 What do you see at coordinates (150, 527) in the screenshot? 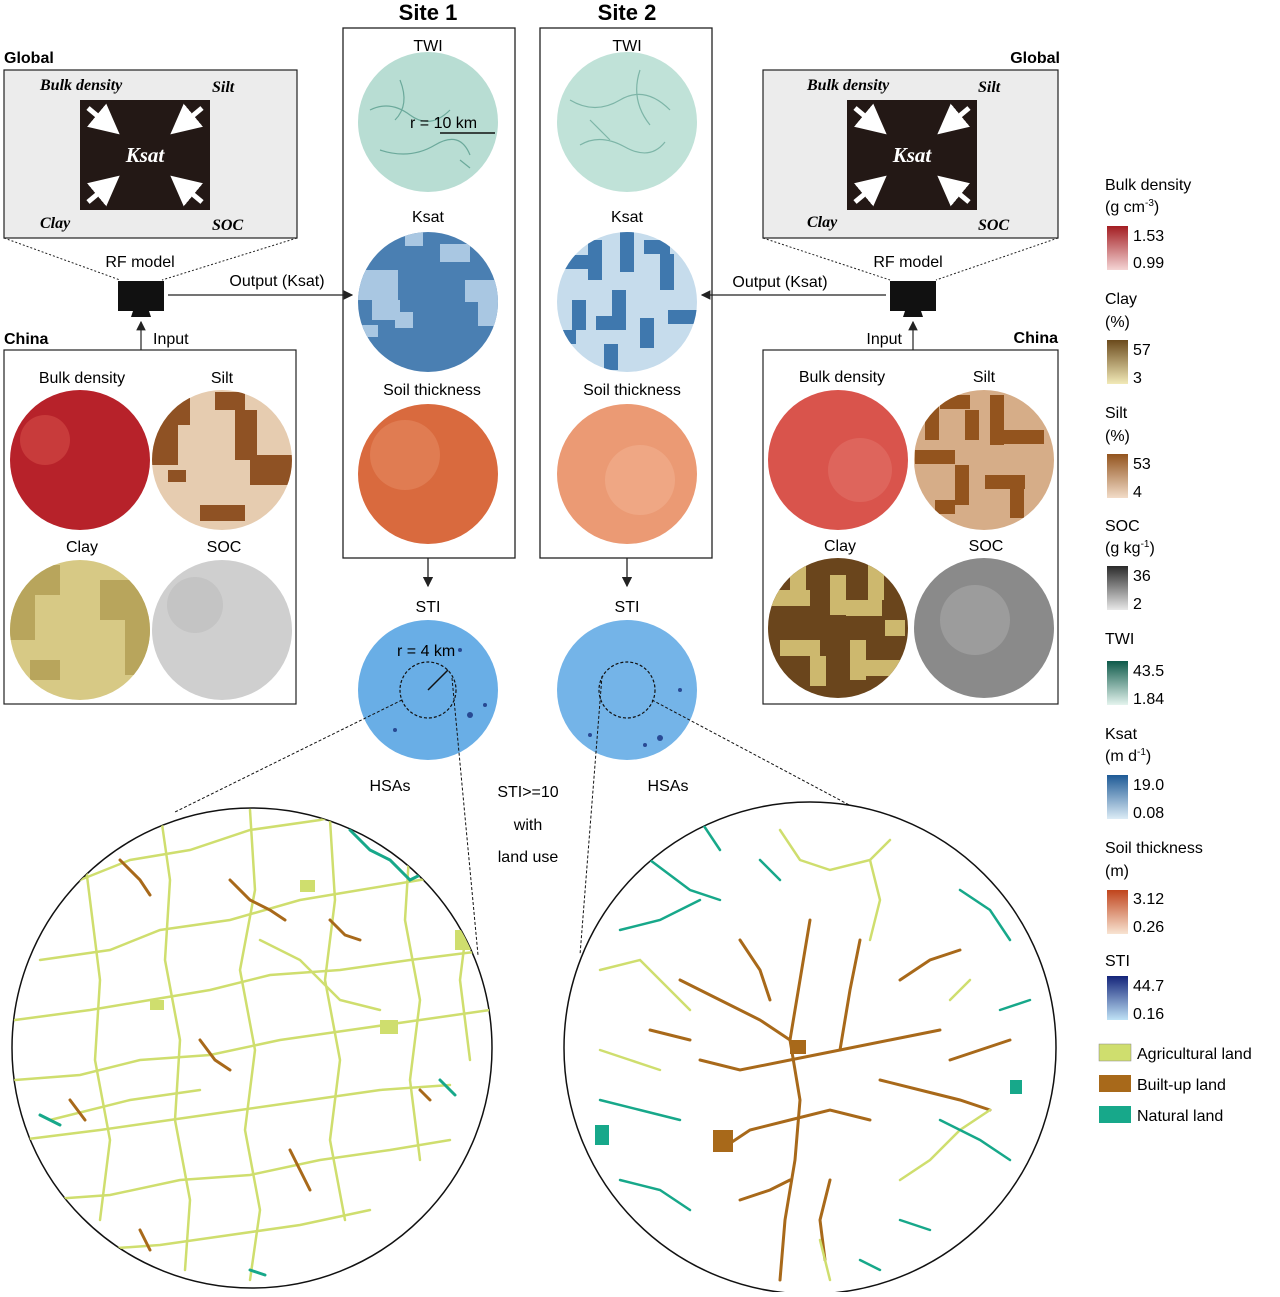
I see `china-left-box` at bounding box center [150, 527].